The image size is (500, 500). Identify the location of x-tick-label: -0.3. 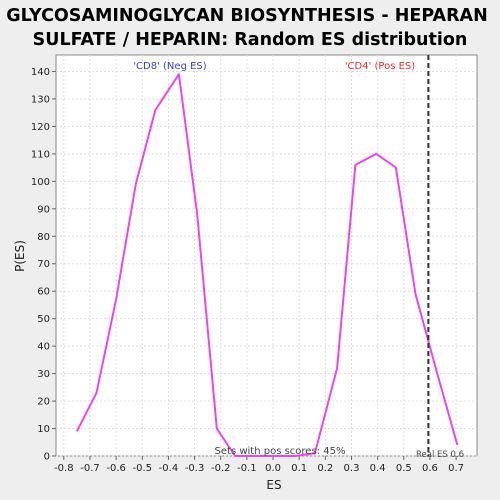
(195, 468).